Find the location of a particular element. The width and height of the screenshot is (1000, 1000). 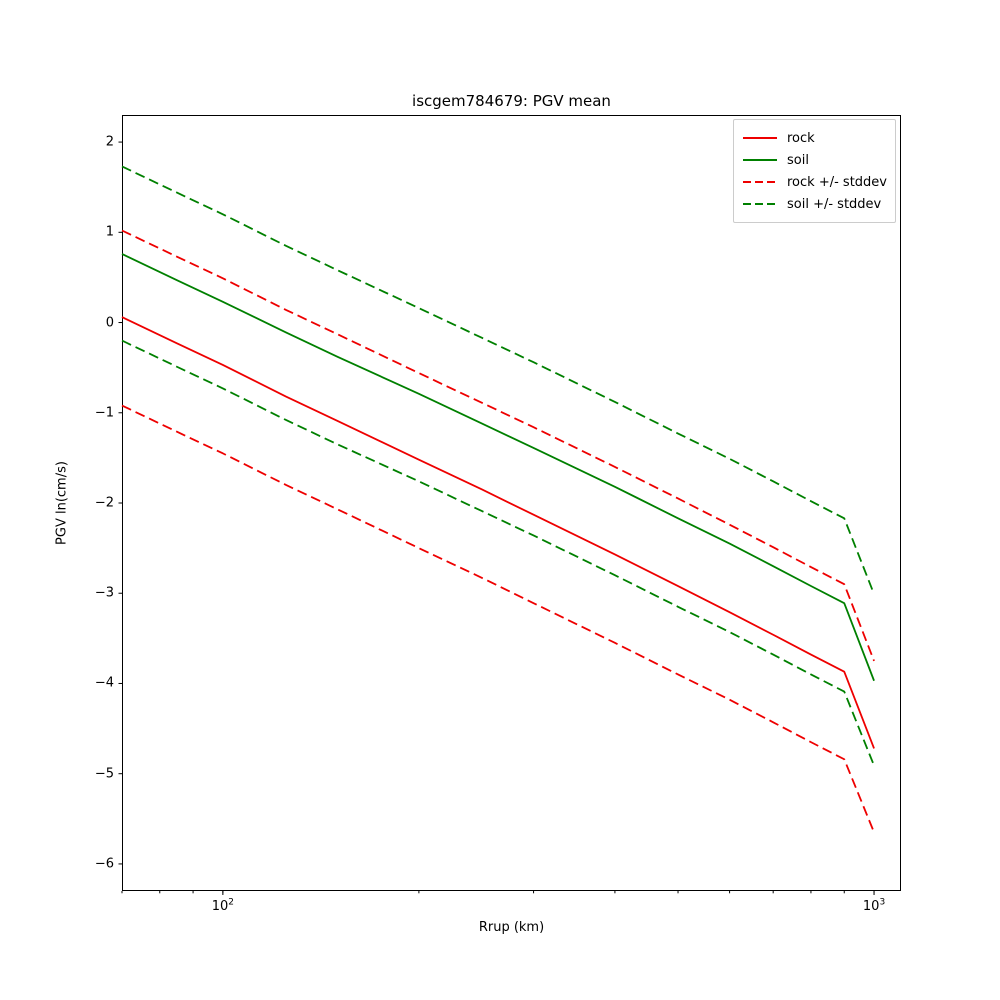

legend-entry: soil is located at coordinates (814, 160).